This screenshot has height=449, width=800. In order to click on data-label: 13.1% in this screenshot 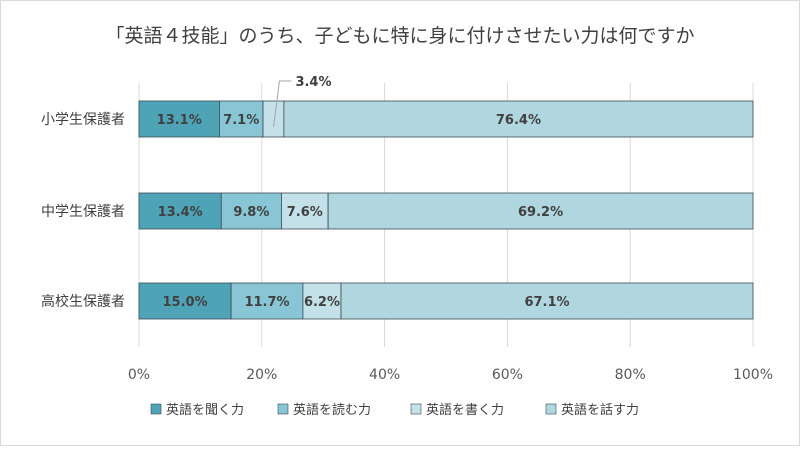, I will do `click(179, 120)`.